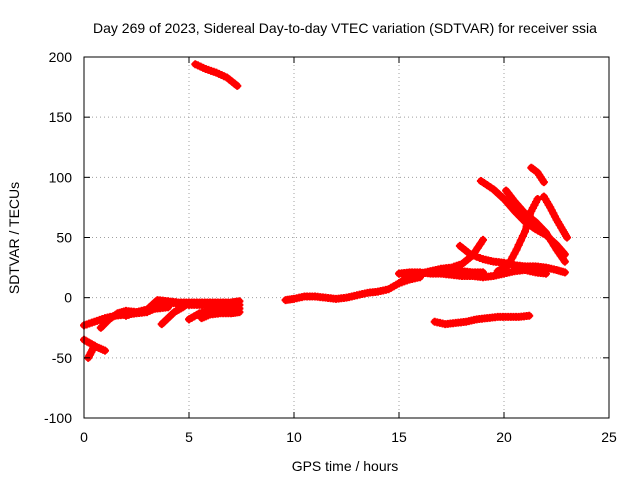 This screenshot has width=640, height=480. What do you see at coordinates (348, 437) in the screenshot?
I see `x-tick-labels: 0 5 10 15 20 25` at bounding box center [348, 437].